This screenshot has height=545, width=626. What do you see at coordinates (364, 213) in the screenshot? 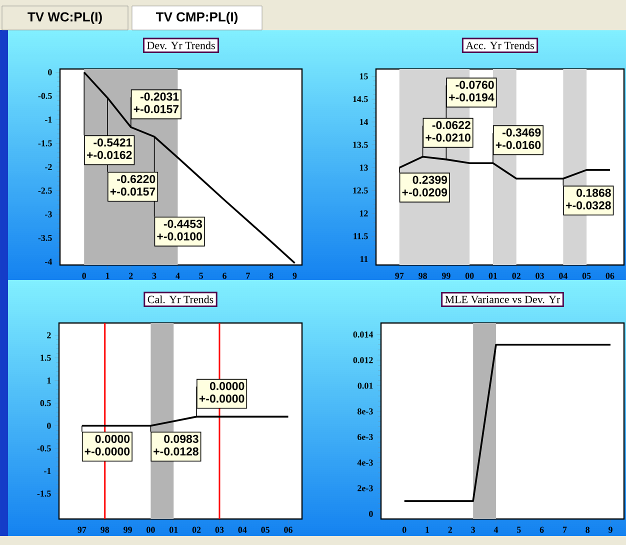
I see `y-tick-label: 12` at bounding box center [364, 213].